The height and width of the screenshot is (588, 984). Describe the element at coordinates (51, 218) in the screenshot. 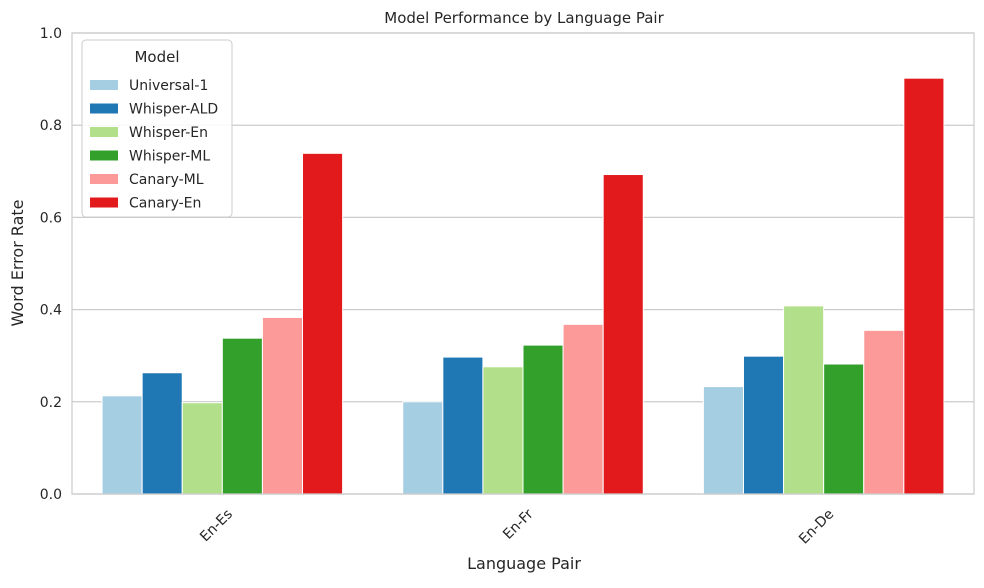

I see `y-tick-label: 0.6` at that location.